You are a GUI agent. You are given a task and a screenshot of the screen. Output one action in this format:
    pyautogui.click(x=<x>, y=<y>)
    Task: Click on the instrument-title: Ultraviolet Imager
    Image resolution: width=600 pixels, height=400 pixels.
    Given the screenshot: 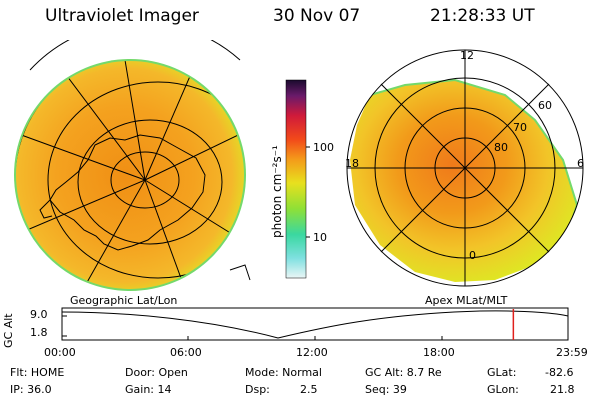 What is the action you would take?
    pyautogui.click(x=122, y=16)
    